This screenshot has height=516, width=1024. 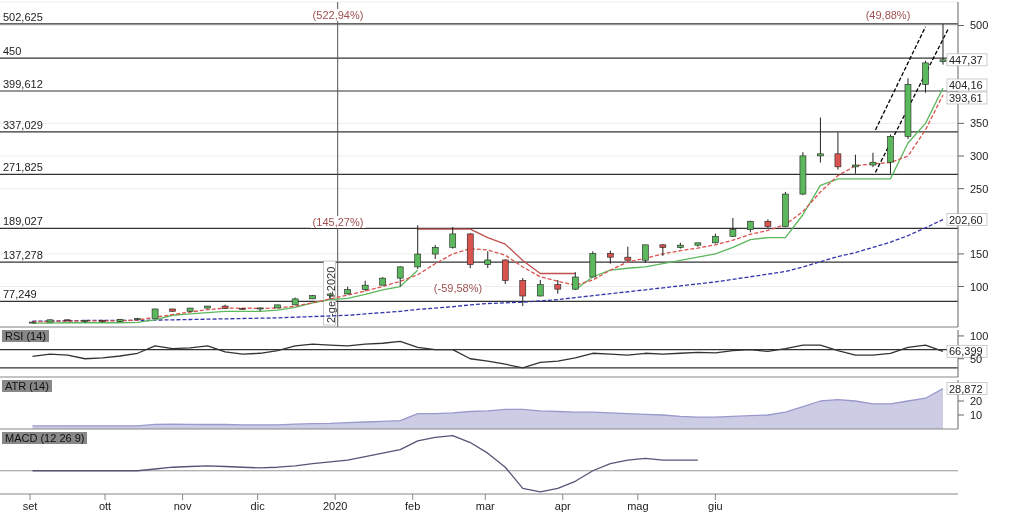 What do you see at coordinates (23, 84) in the screenshot?
I see `ref-line-label: 399,612` at bounding box center [23, 84].